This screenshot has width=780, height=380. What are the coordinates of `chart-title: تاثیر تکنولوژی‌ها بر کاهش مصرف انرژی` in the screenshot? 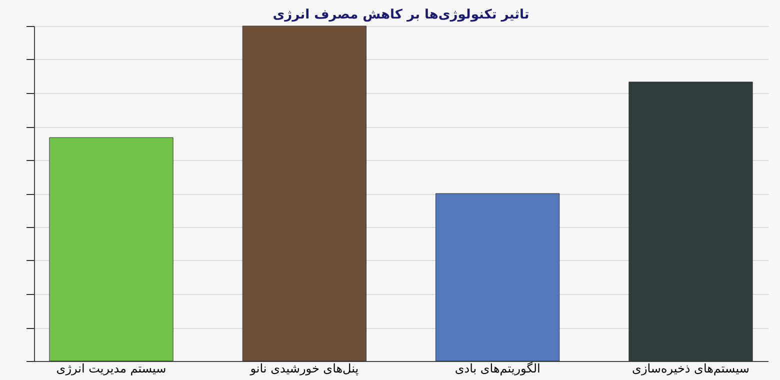 It's located at (401, 15).